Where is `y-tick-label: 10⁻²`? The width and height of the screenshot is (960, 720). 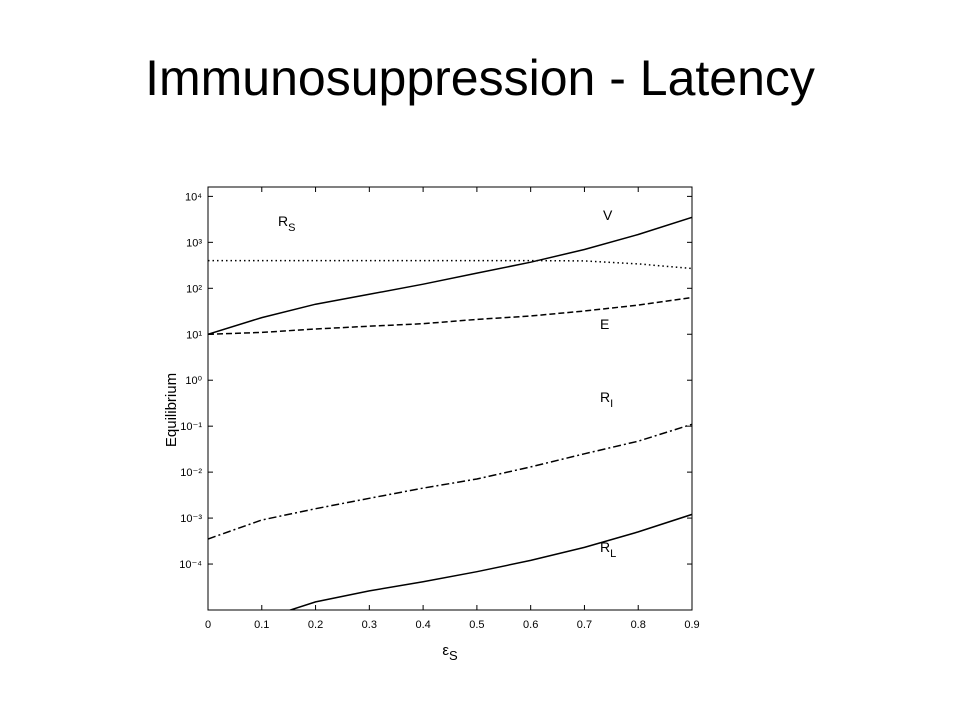 y-tick-label: 10⁻² is located at coordinates (191, 473).